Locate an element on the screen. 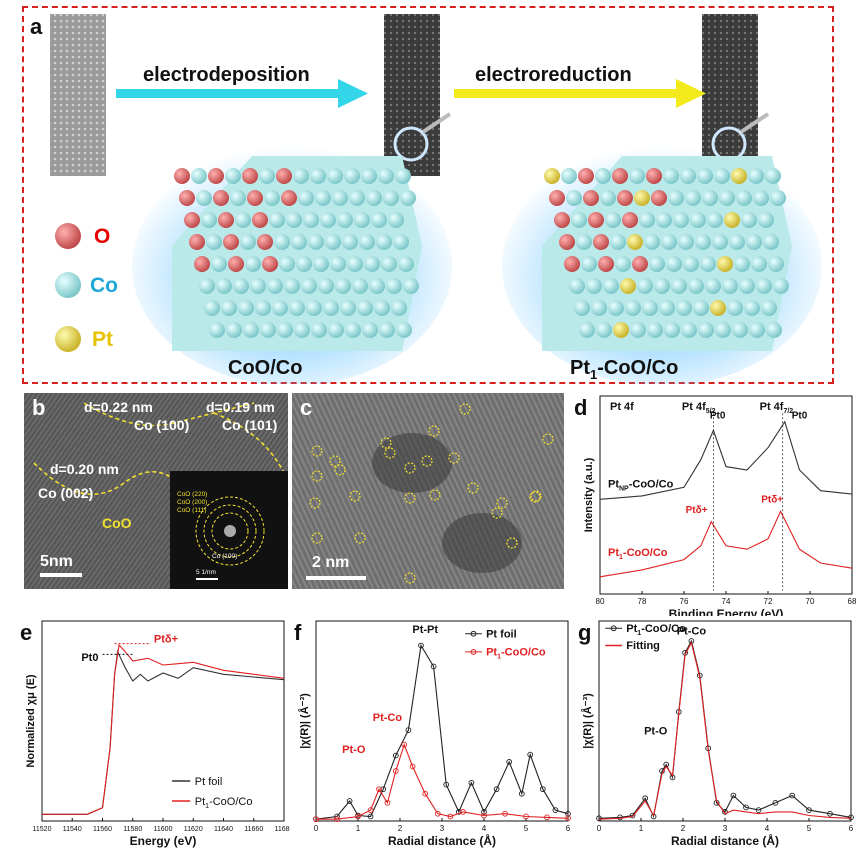 The height and width of the screenshot is (860, 865). nanowire-coo is located at coordinates (412, 95).